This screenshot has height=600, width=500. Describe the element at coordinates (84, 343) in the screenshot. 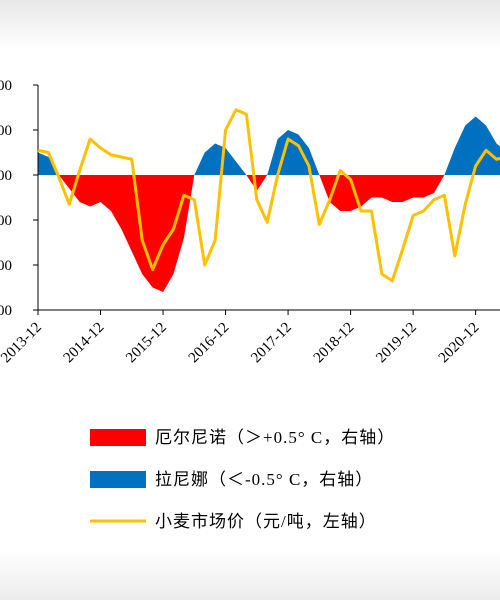

I see `x-tick-label: 2014-12` at that location.